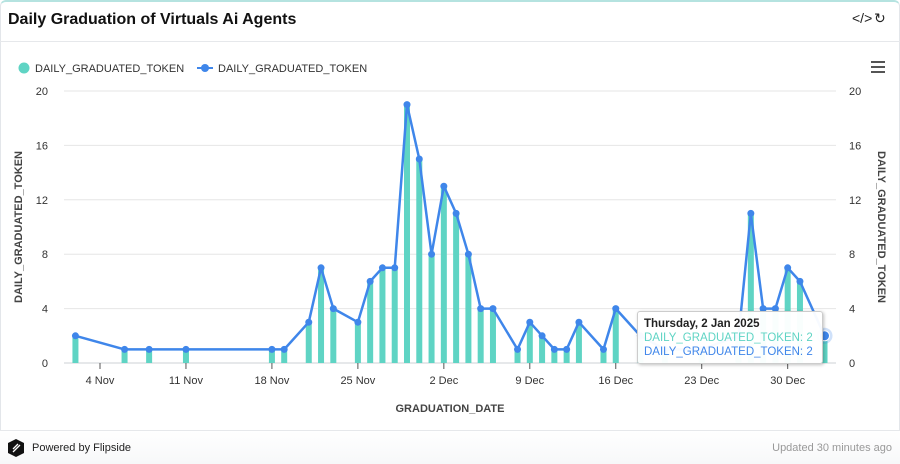 The image size is (900, 464). Describe the element at coordinates (42, 92) in the screenshot. I see `y-tick-left: 20` at that location.